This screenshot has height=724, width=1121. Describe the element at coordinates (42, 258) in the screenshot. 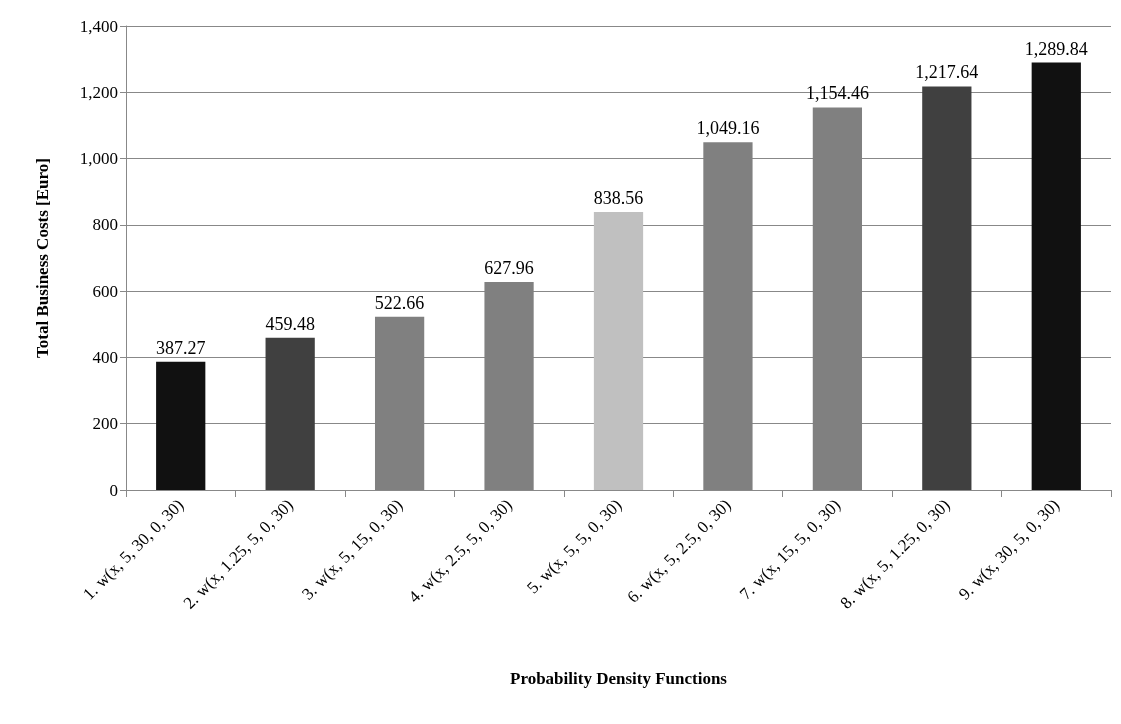

I see `y-axis-title: Total Business Costs [Euro]` at that location.